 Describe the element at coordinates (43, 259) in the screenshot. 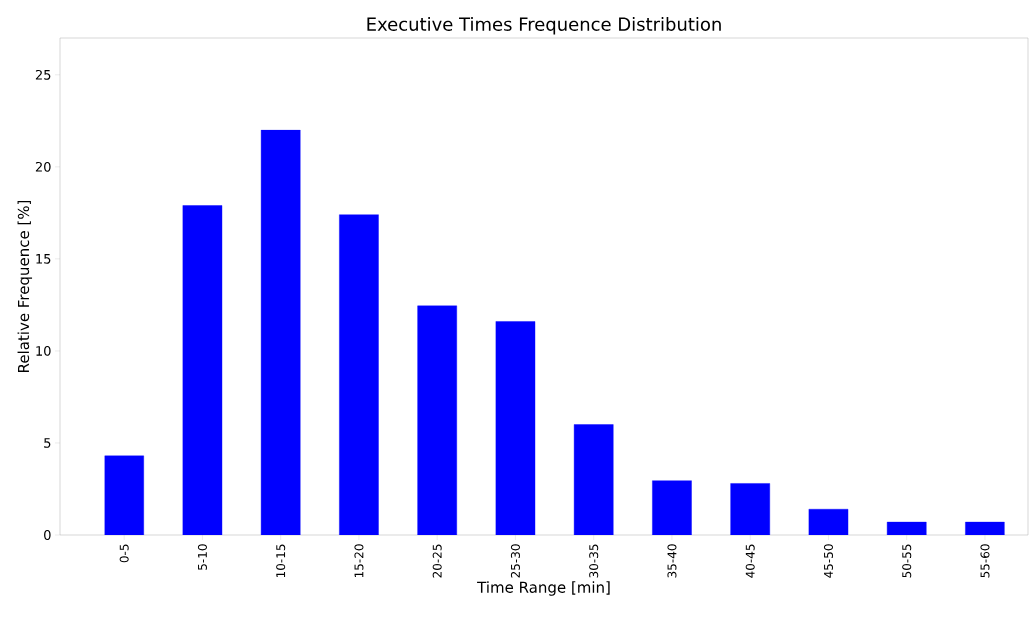

I see `y-tick-label: 15` at that location.